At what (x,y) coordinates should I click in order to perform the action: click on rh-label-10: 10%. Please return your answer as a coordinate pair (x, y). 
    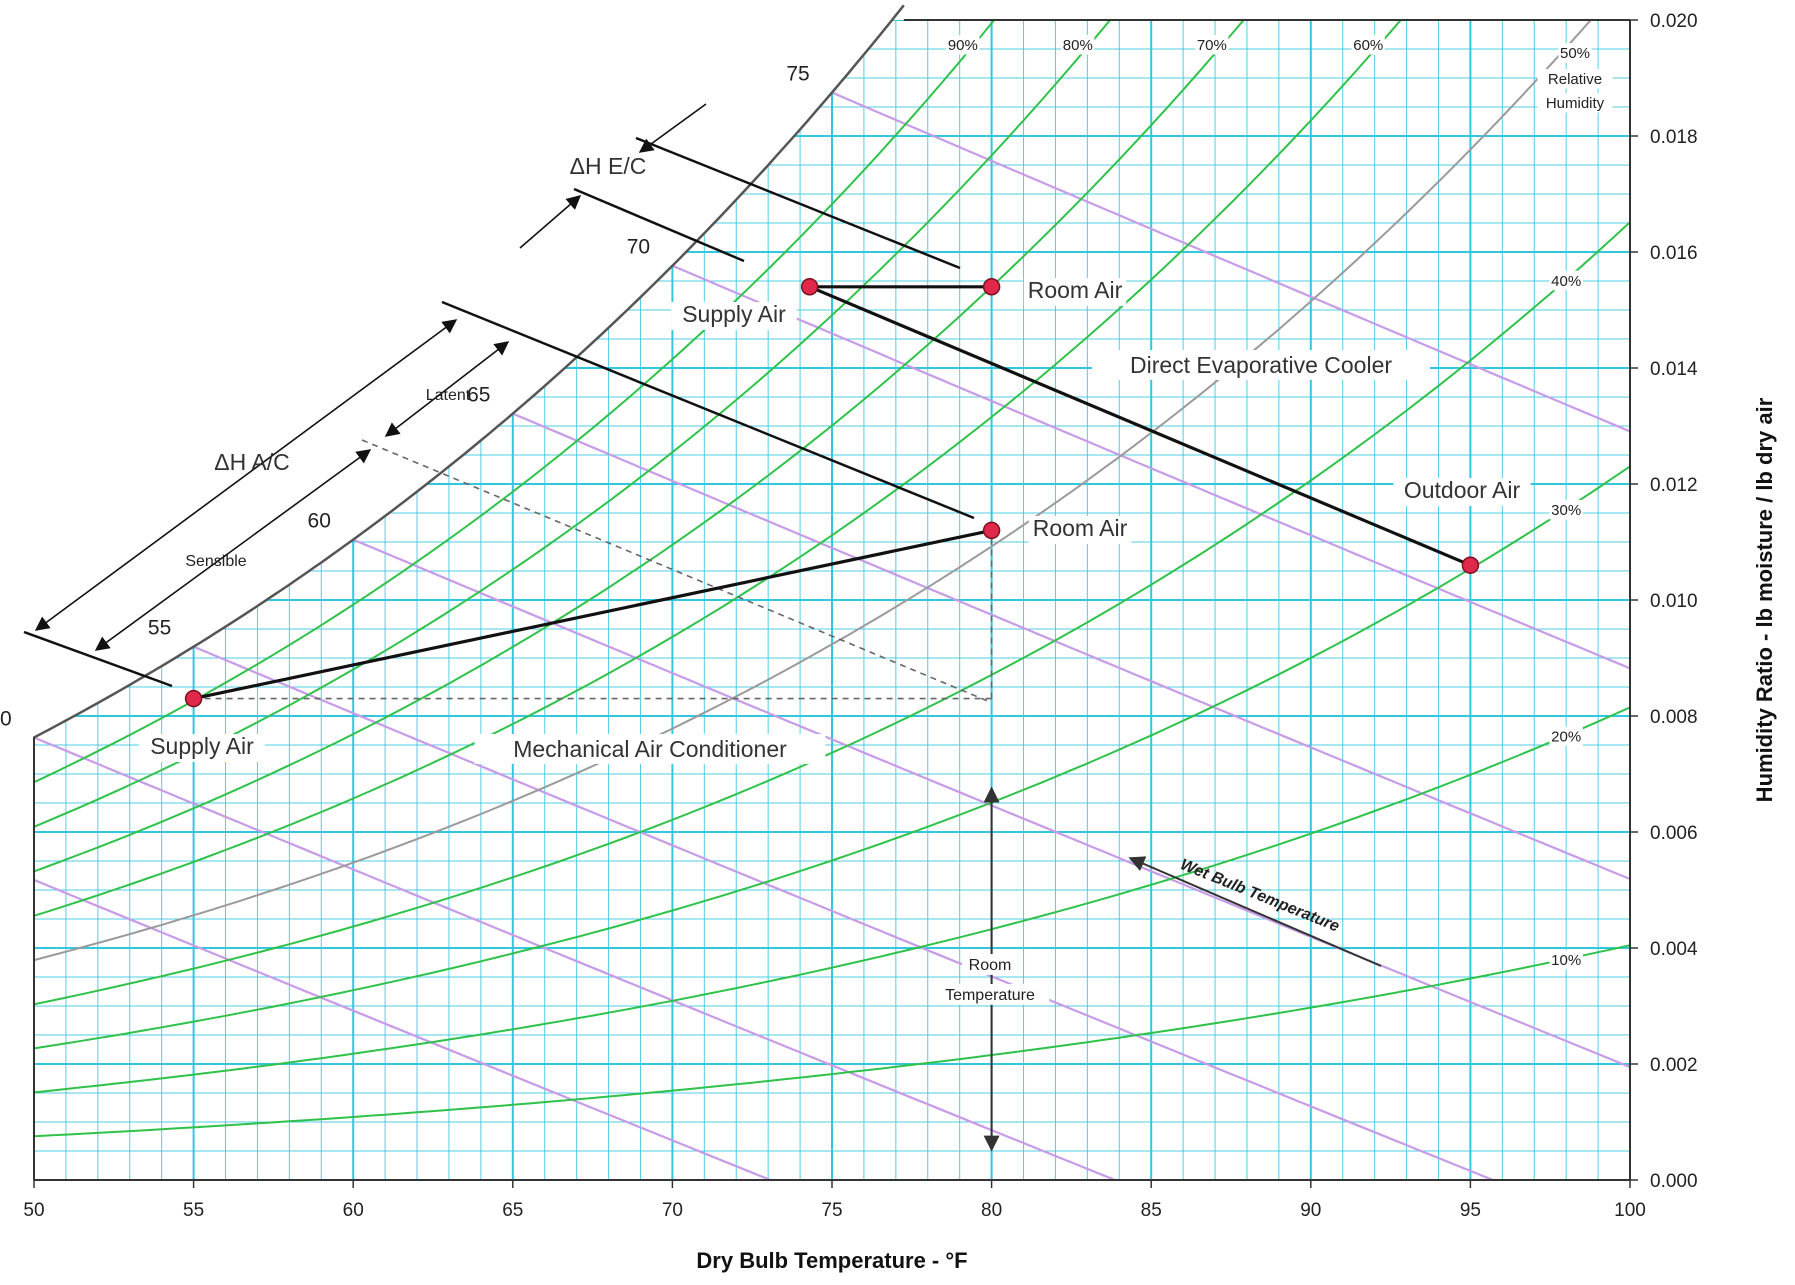
    Looking at the image, I should click on (1566, 960).